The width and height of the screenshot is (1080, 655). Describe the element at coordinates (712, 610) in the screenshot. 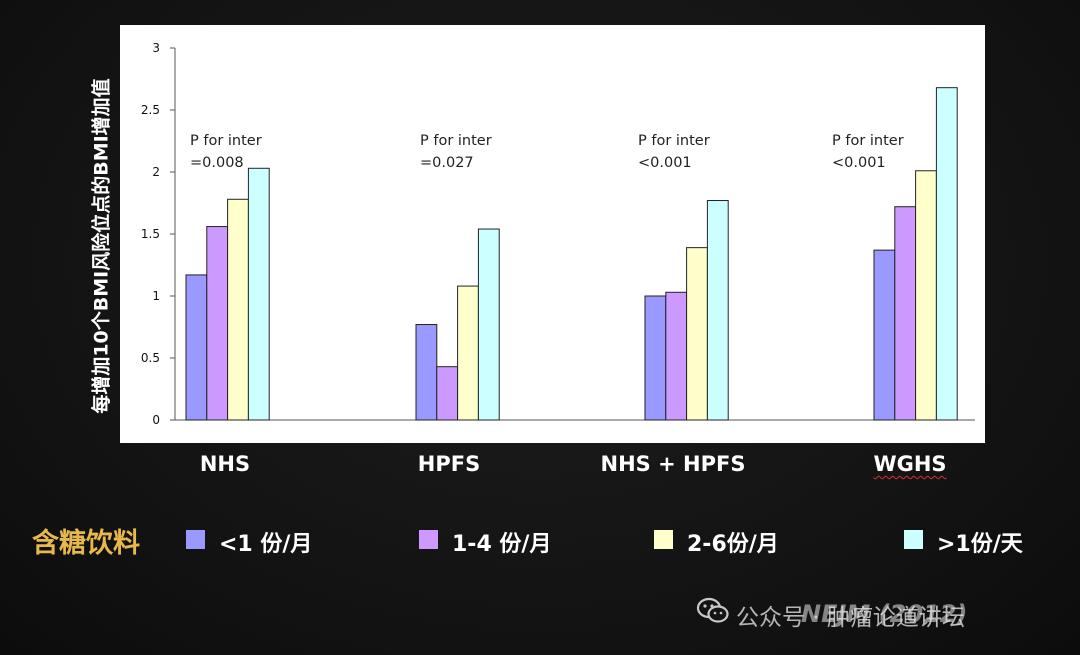

I see `wechat-icon` at that location.